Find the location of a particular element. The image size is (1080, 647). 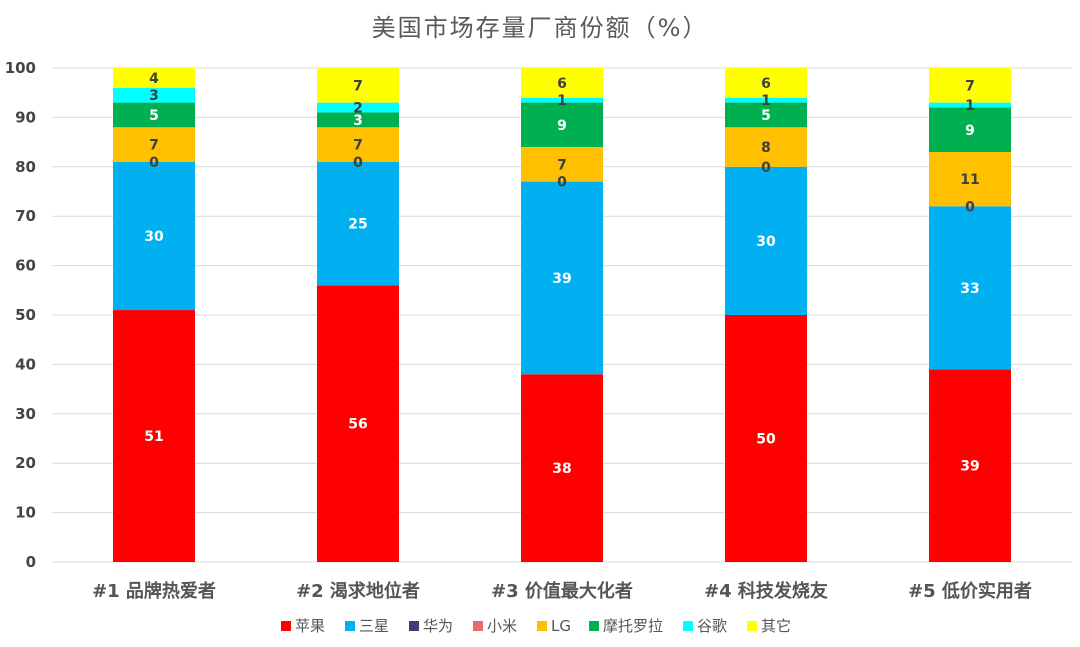

data-label: 11 is located at coordinates (969, 180).